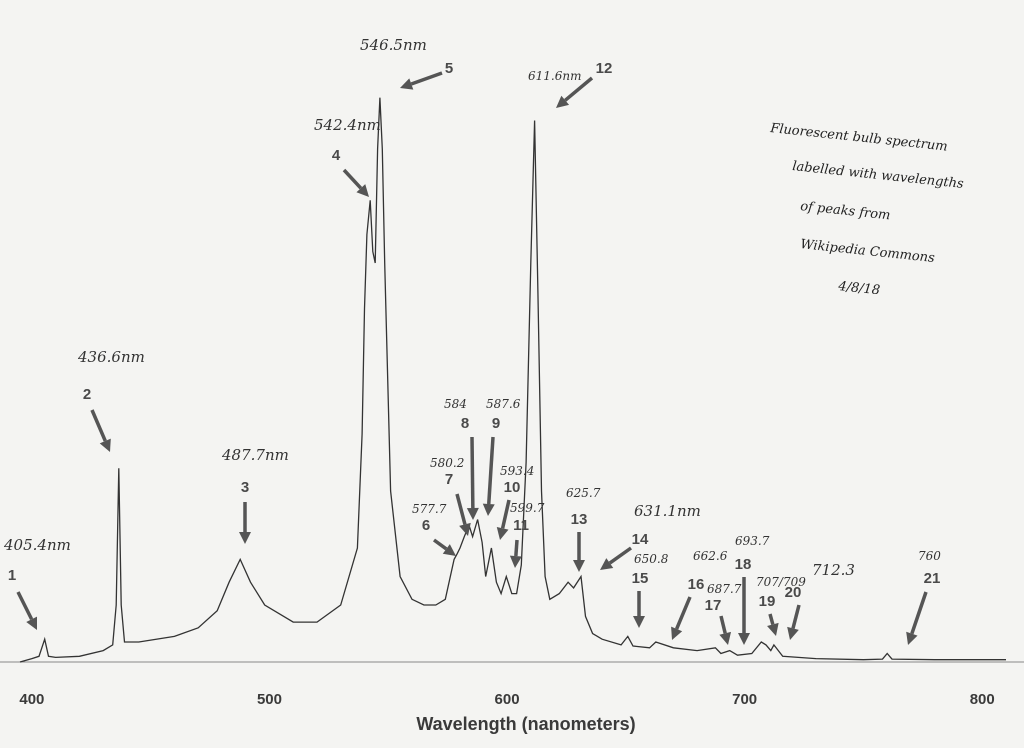 This screenshot has width=1024, height=748. Describe the element at coordinates (512, 487) in the screenshot. I see `peak-number: 10` at that location.